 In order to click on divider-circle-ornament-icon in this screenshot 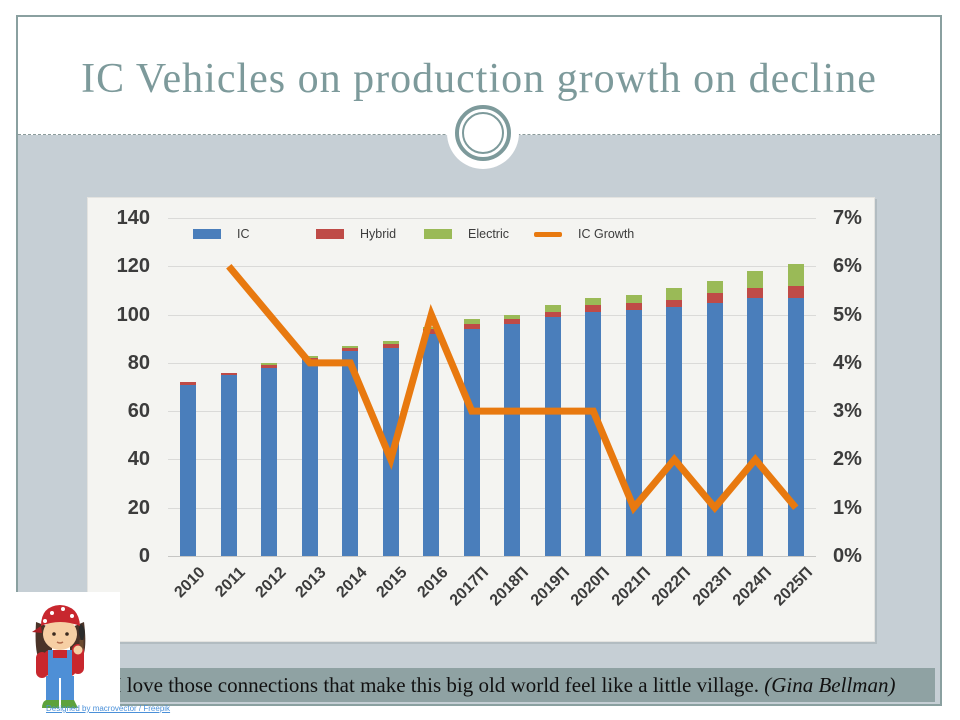, I will do `click(483, 133)`.